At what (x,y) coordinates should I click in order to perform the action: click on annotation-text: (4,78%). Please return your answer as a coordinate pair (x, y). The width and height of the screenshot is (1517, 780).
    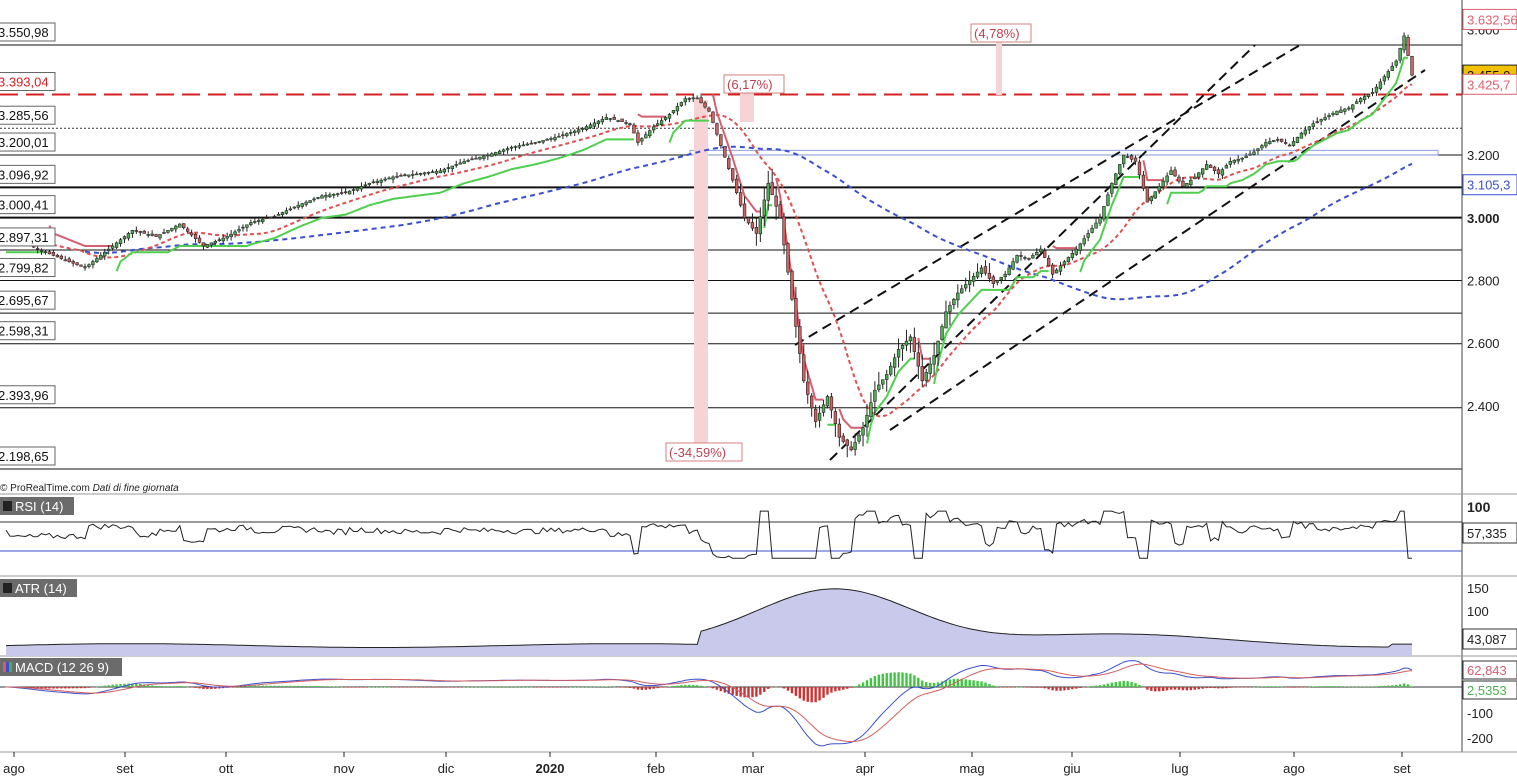
    Looking at the image, I should click on (997, 33).